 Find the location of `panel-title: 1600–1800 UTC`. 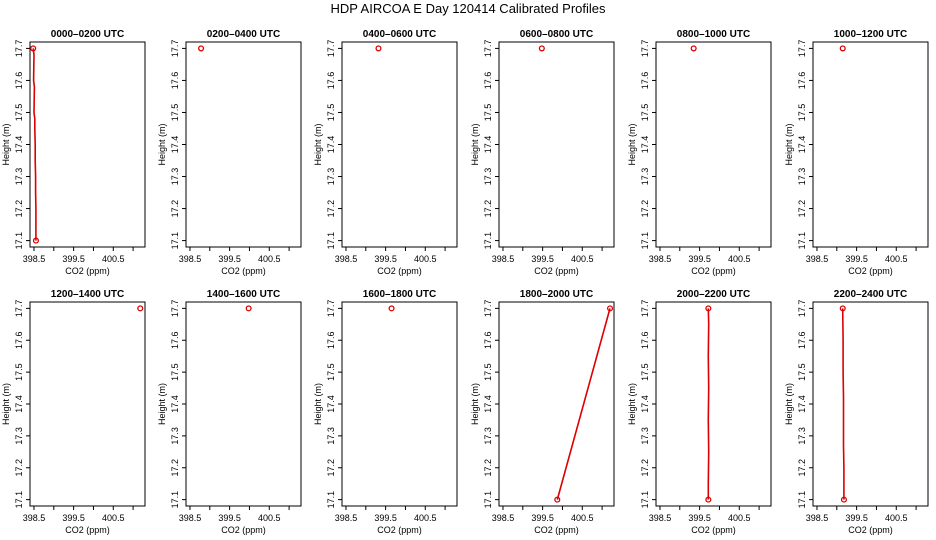

panel-title: 1600–1800 UTC is located at coordinates (399, 294).